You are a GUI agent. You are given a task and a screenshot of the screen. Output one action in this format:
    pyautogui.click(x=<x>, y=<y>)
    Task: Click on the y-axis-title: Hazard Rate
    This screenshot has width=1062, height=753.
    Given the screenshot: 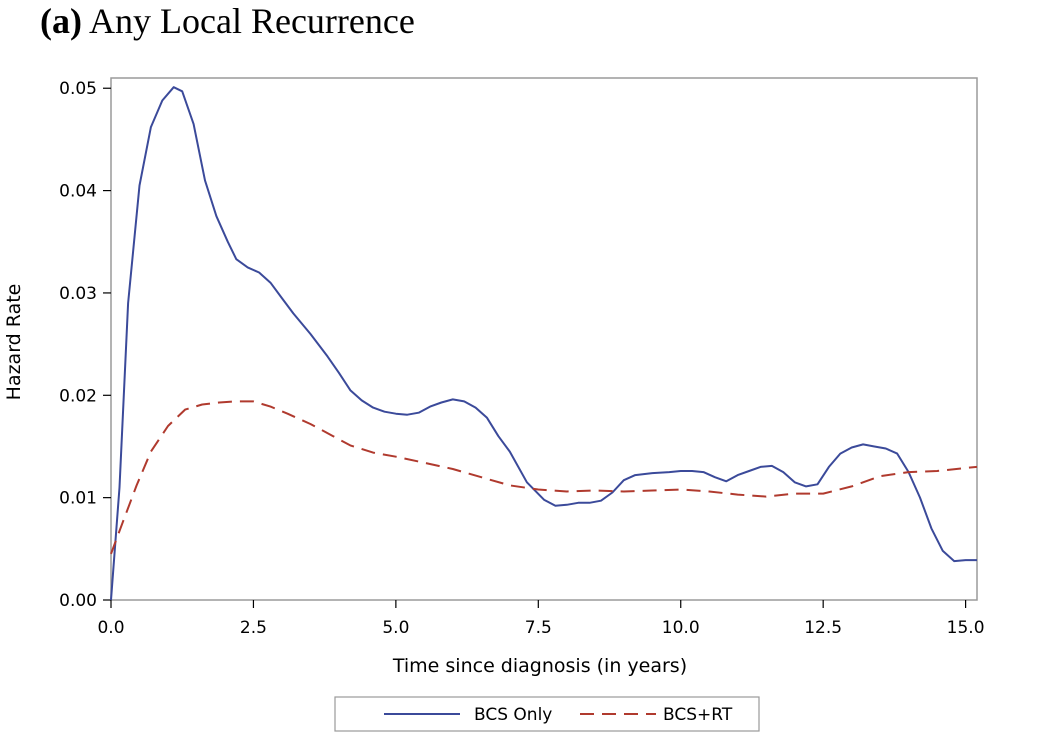 What is the action you would take?
    pyautogui.click(x=14, y=342)
    